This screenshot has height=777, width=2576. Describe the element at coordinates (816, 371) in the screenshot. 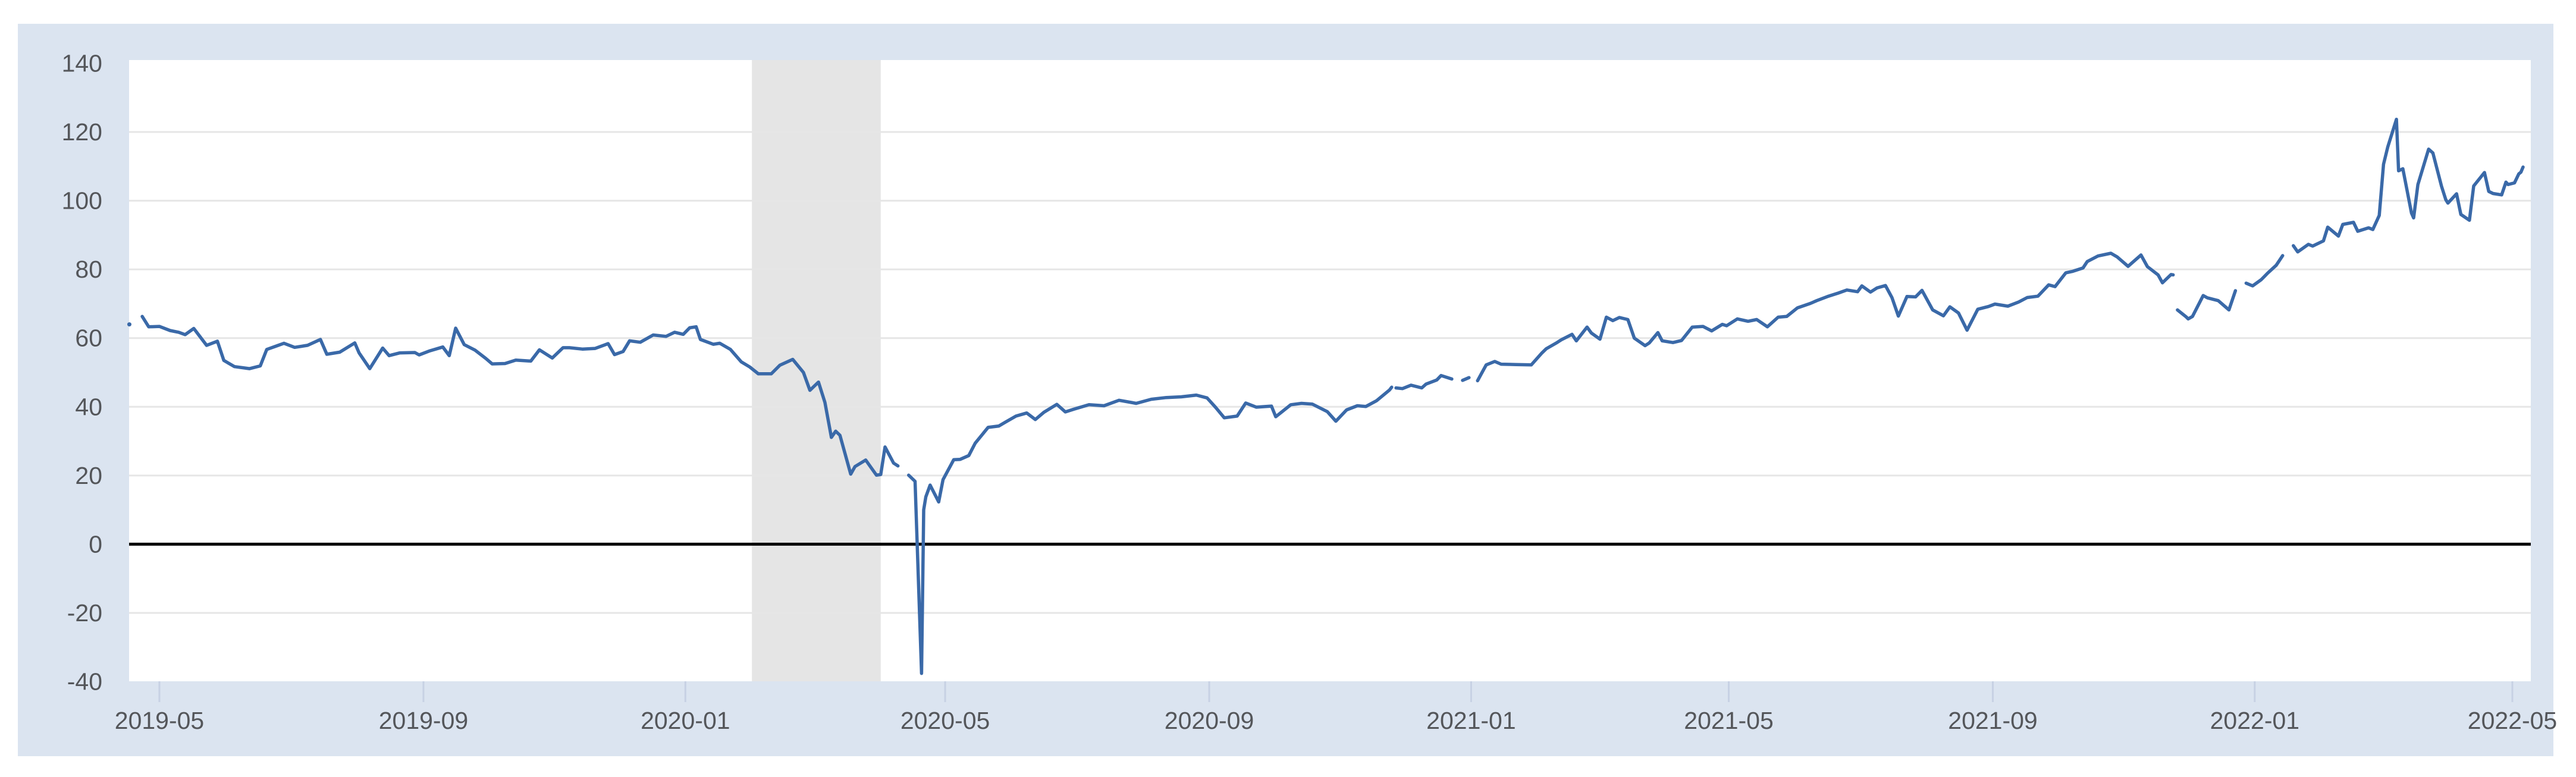

I see `recession-shading` at that location.